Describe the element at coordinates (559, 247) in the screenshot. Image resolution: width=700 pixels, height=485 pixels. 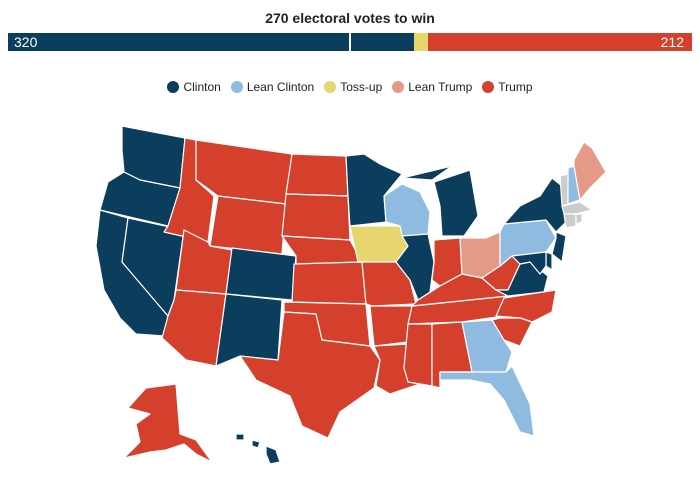
I see `state-new-jersey` at that location.